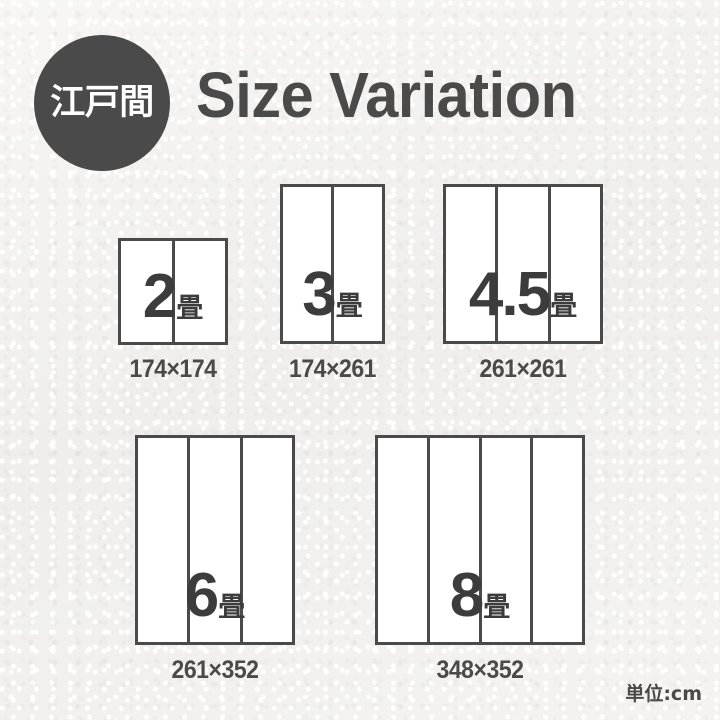 The height and width of the screenshot is (720, 720). Describe the element at coordinates (386, 95) in the screenshot. I see `page-title: Size Variation` at that location.